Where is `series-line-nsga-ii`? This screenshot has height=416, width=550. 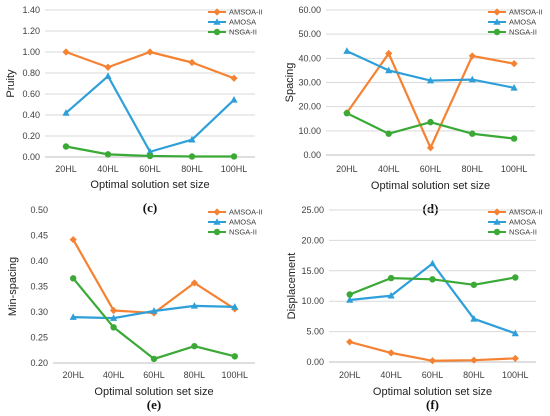 series-line-nsga-ii is located at coordinates (430, 126).